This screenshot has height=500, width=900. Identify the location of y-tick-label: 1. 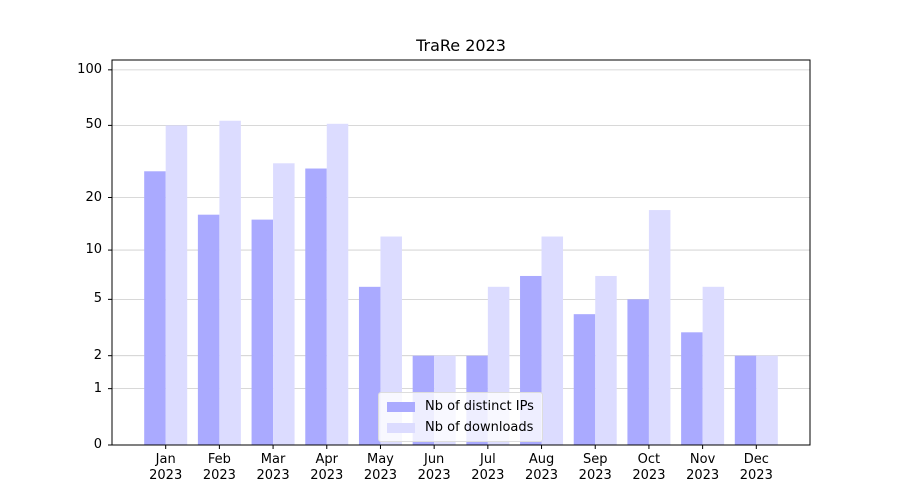
(97, 388).